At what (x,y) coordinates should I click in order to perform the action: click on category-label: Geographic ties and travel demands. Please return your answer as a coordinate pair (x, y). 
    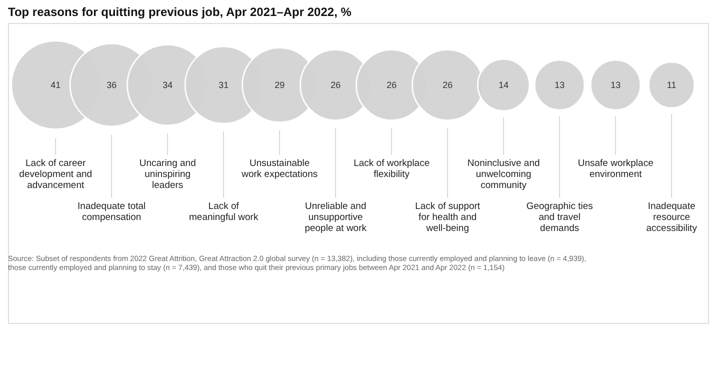
    Looking at the image, I should click on (560, 217).